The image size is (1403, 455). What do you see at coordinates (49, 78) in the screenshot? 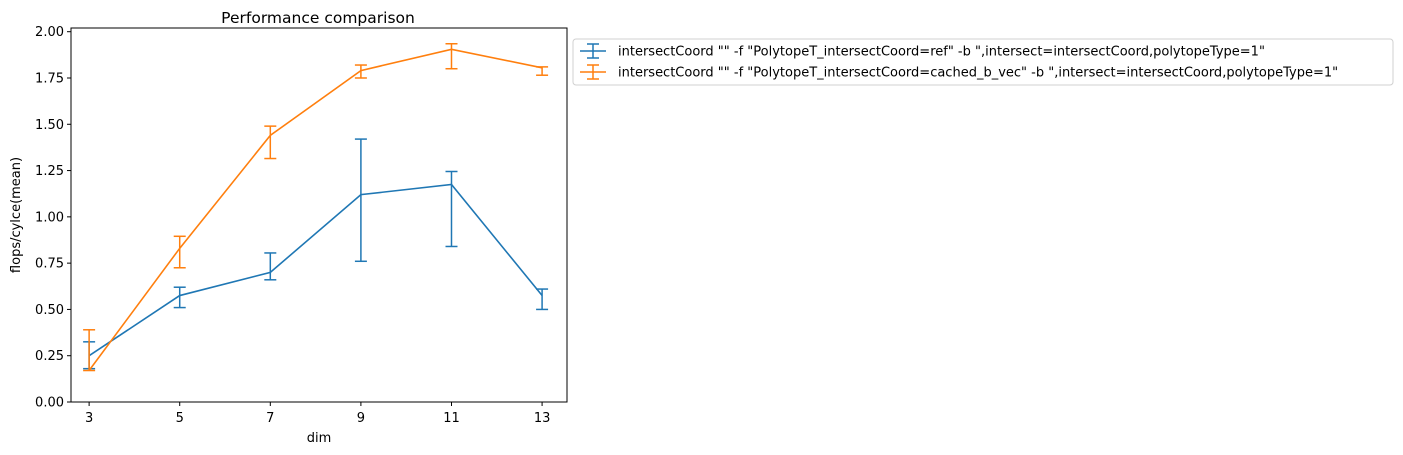
I see `y-tick-label: 1.75` at bounding box center [49, 78].